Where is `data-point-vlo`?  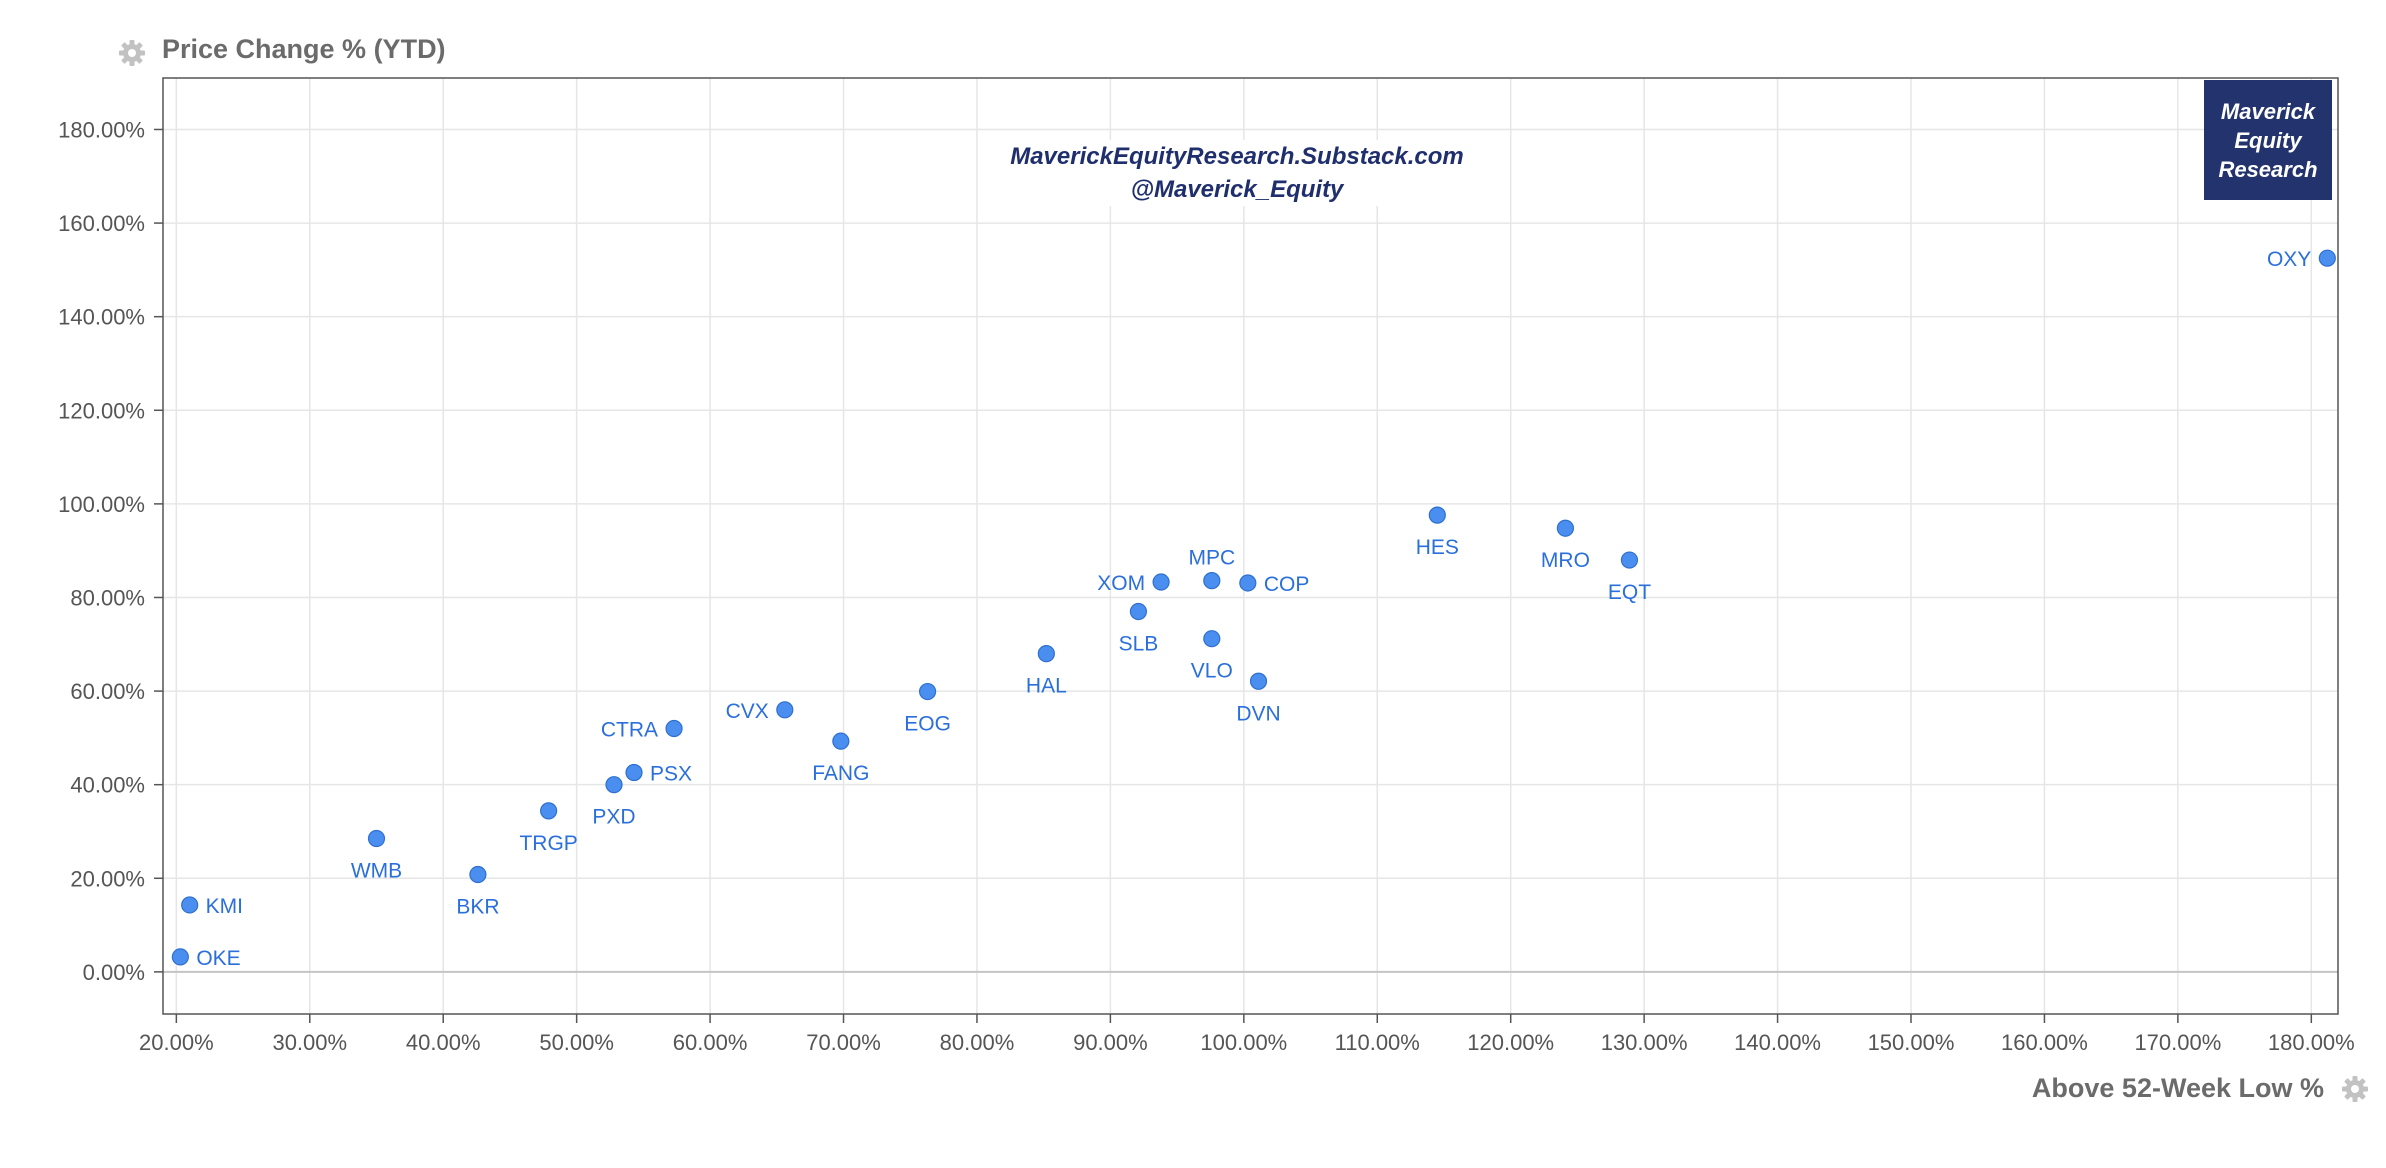 data-point-vlo is located at coordinates (1212, 639).